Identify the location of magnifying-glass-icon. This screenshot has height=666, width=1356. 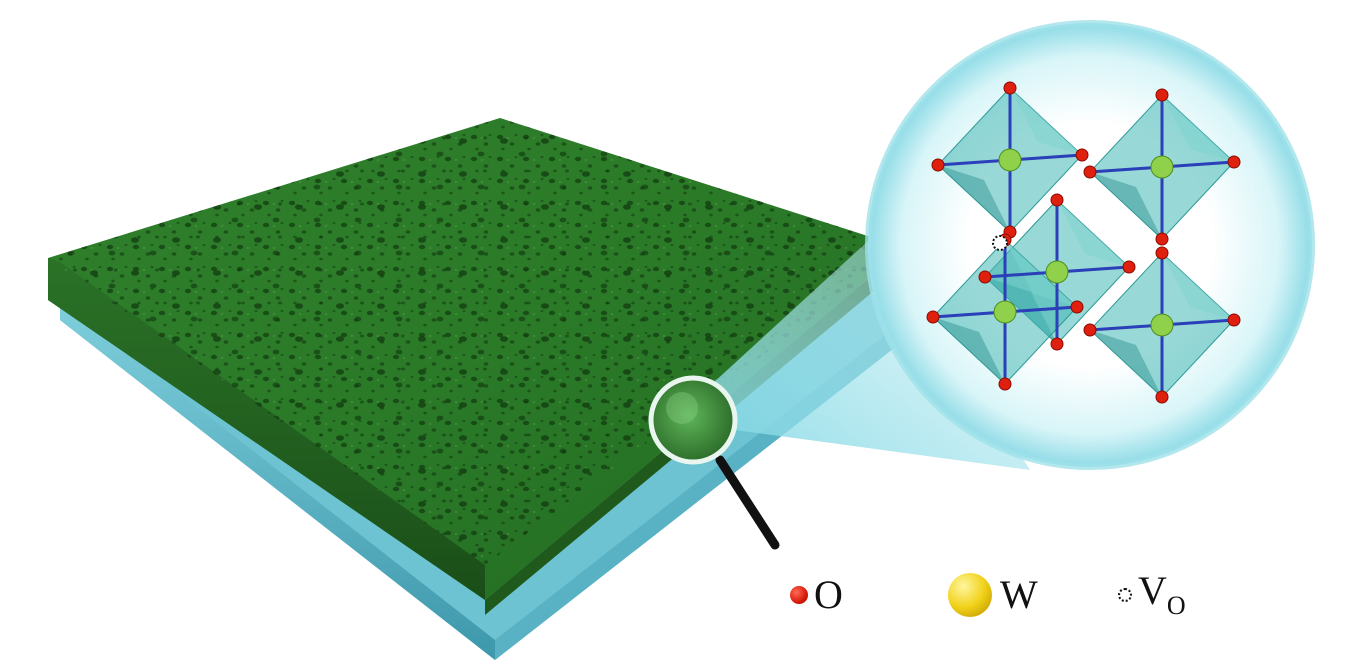
(714, 462).